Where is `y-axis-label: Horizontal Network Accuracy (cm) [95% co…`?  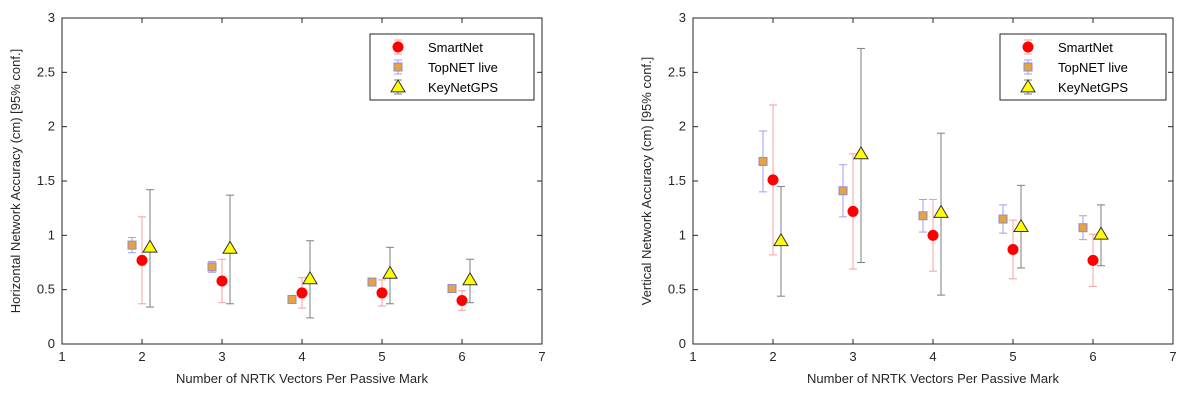 y-axis-label: Horizontal Network Accuracy (cm) [95% co… is located at coordinates (15, 181).